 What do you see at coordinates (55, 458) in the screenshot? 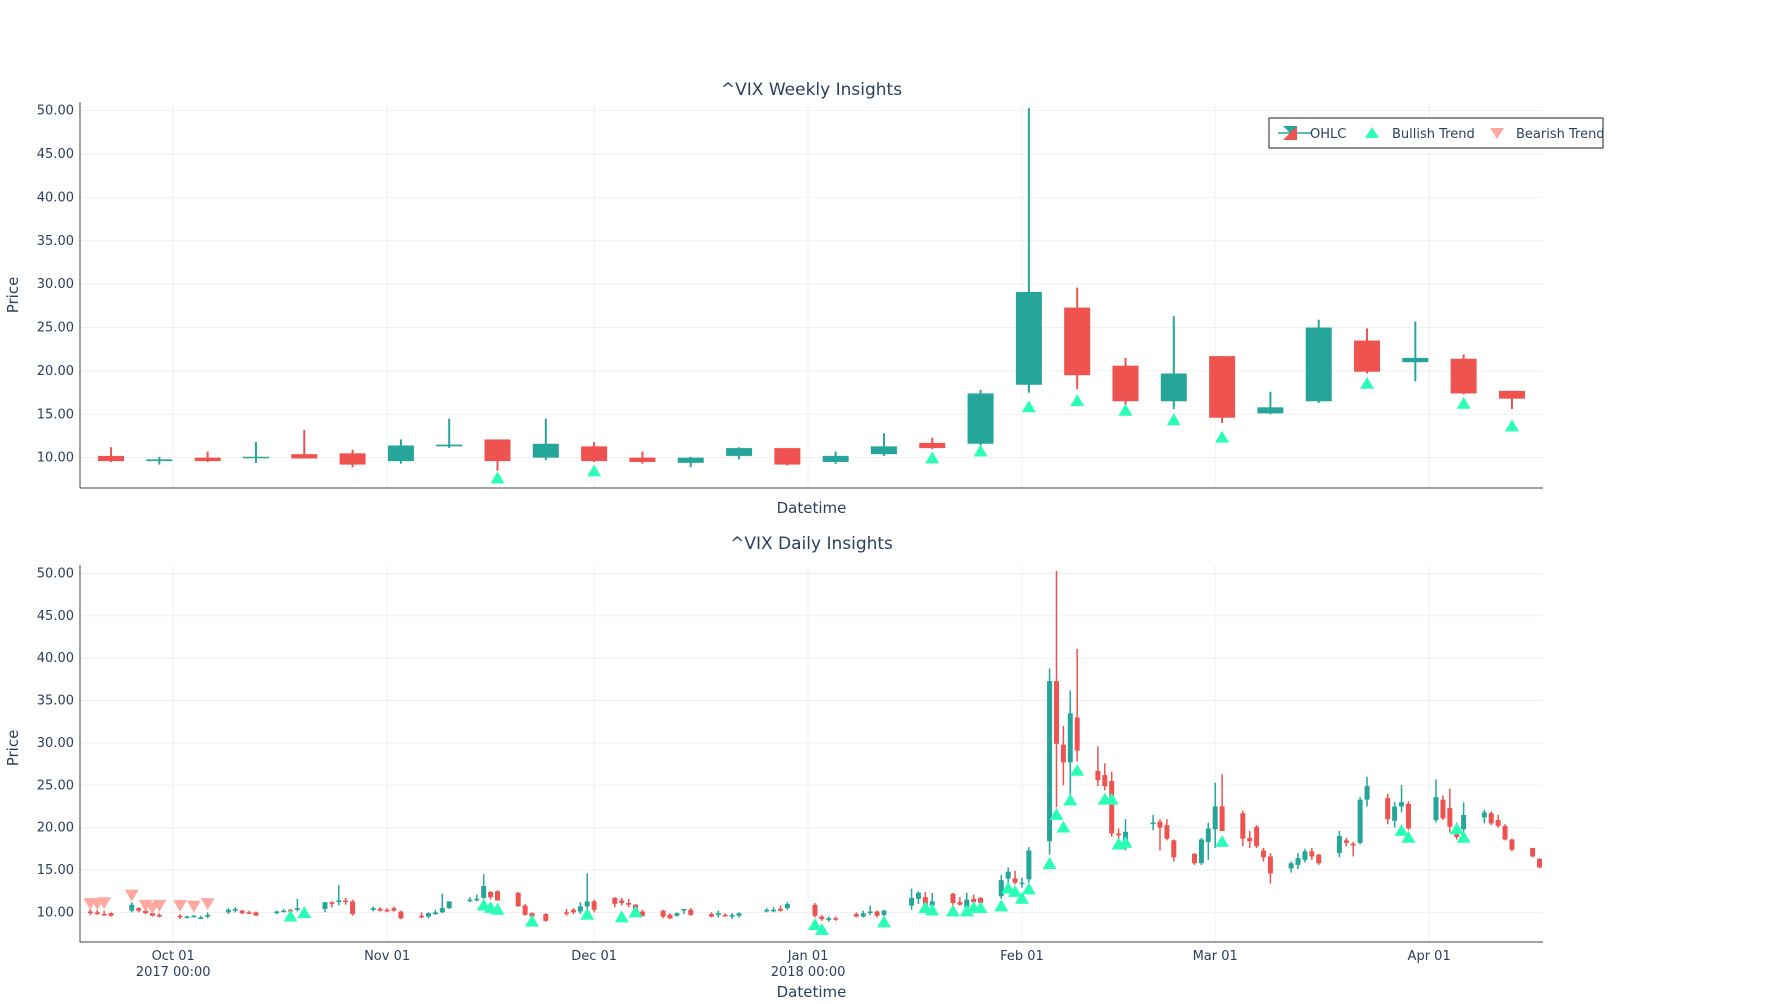
I see `y-tick-label: 10.00` at bounding box center [55, 458].